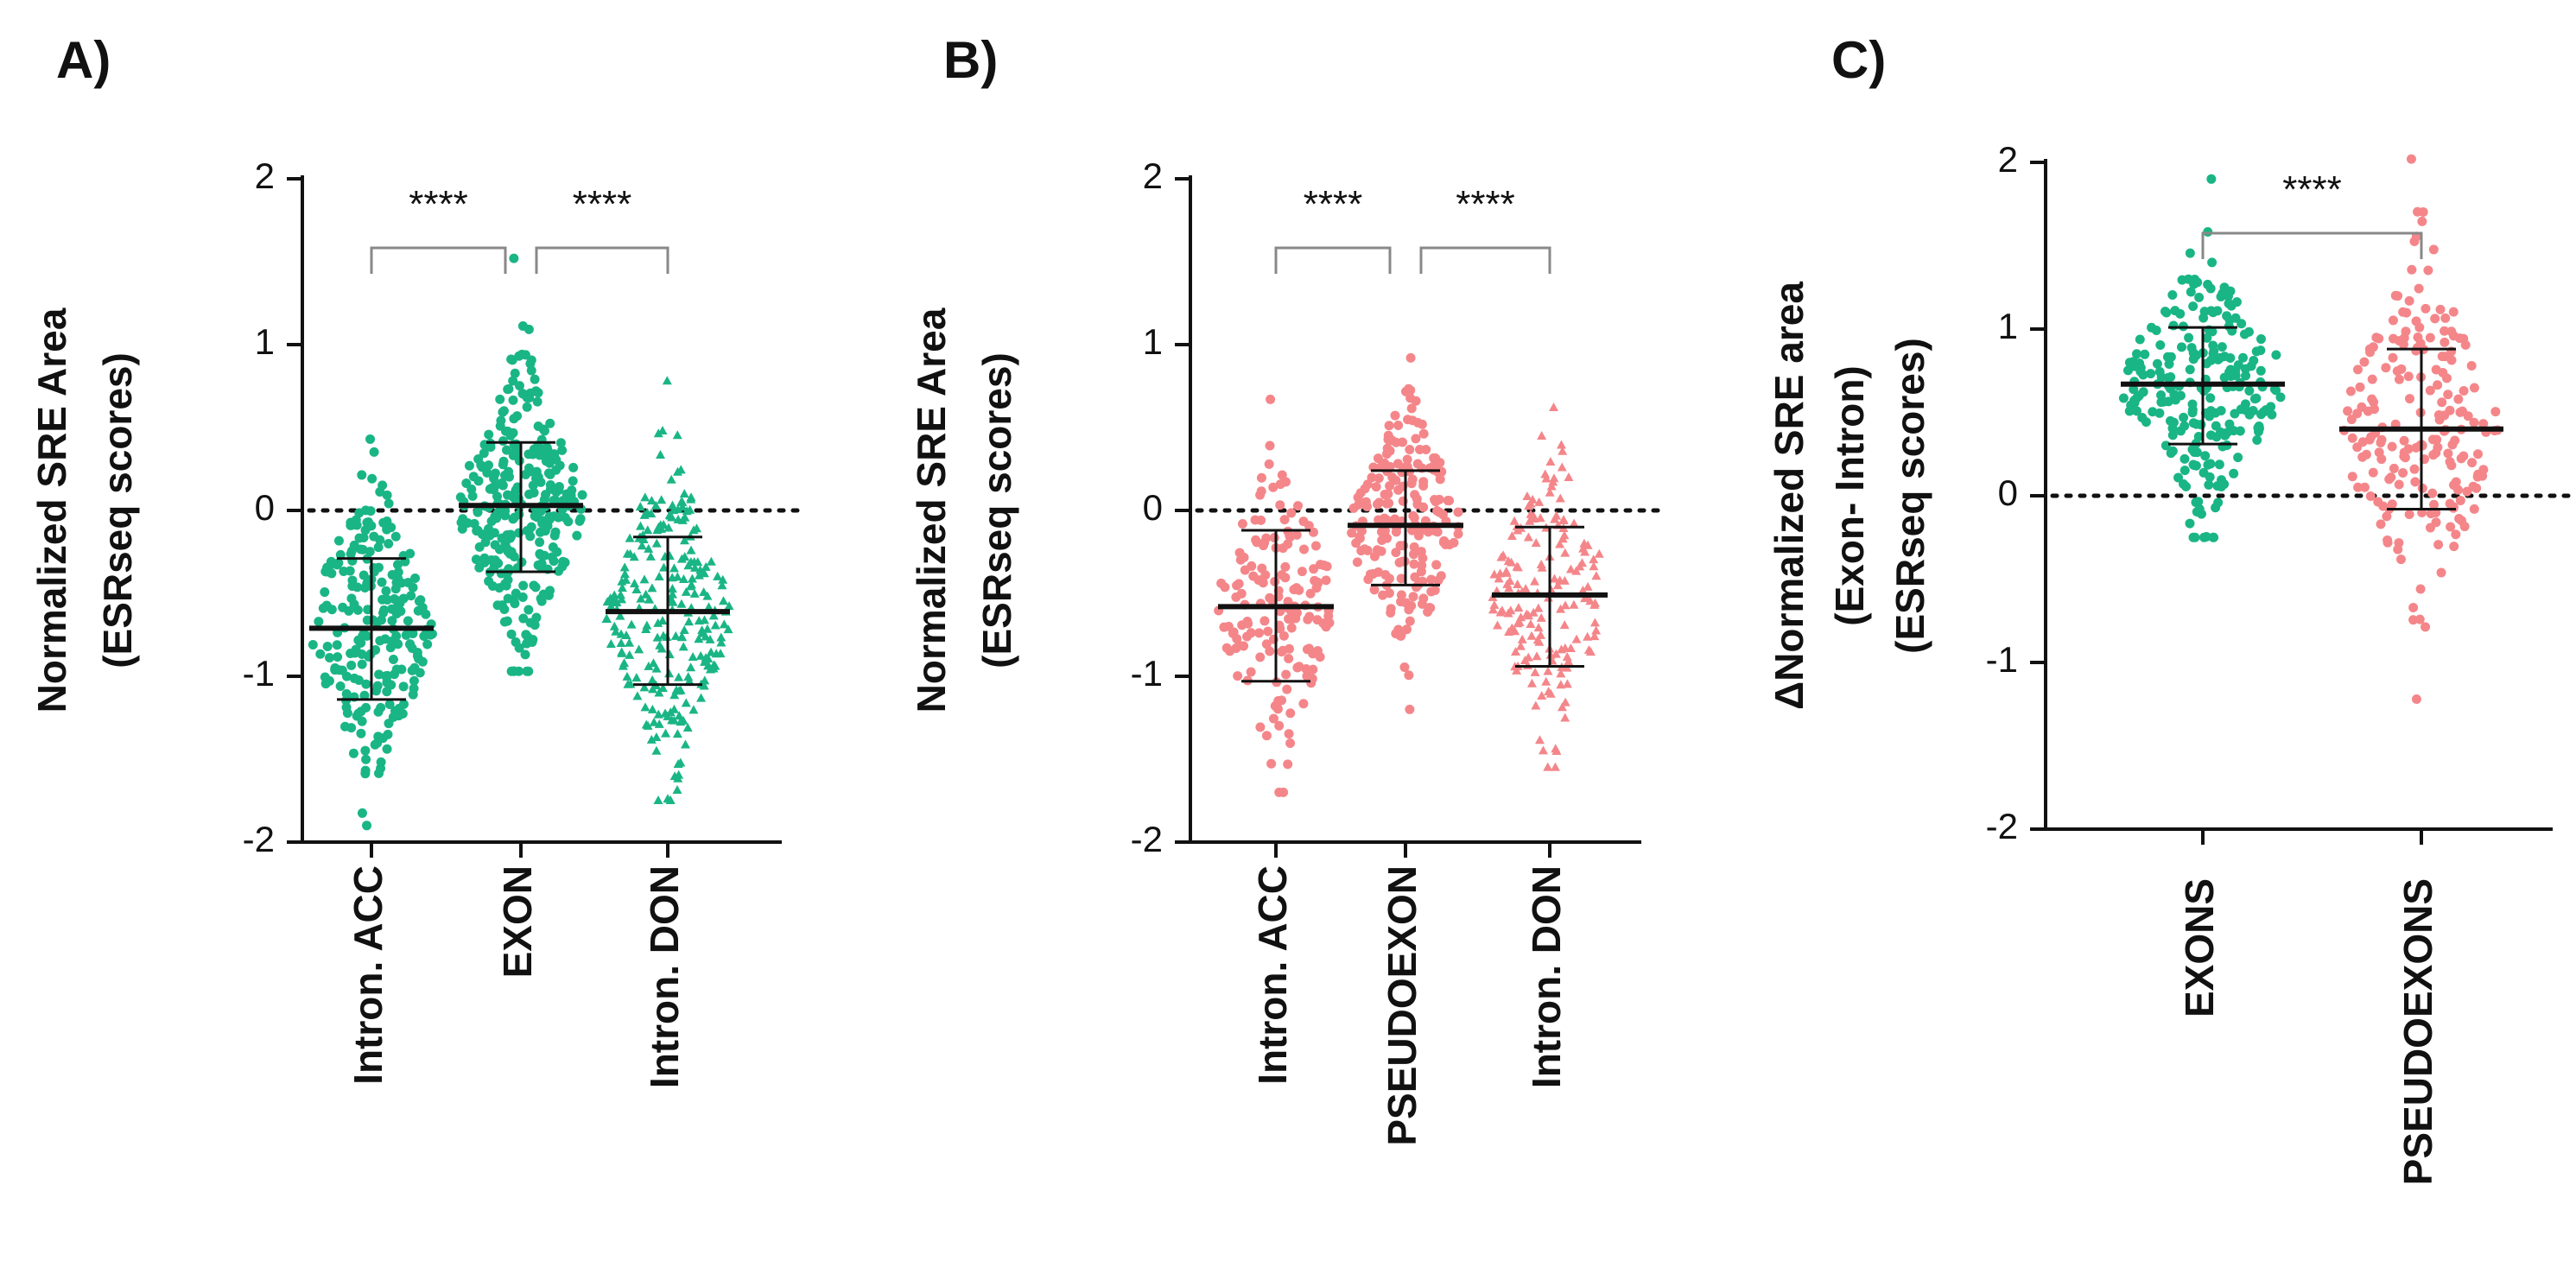 This screenshot has width=2576, height=1280. What do you see at coordinates (664, 976) in the screenshot?
I see `category-label: Intron. DON` at bounding box center [664, 976].